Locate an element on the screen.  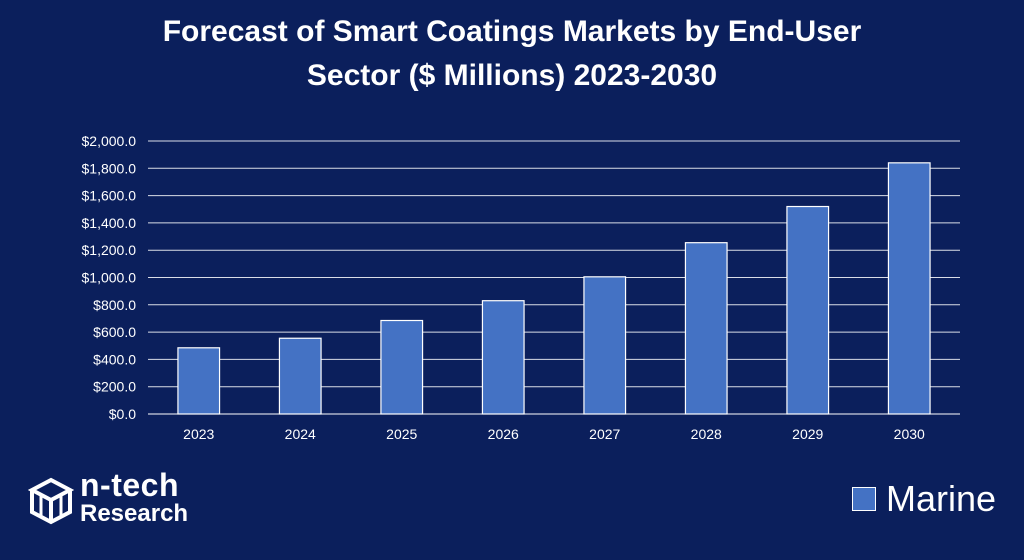
chart-title-line-2: Sector ($ Millions) 2023-2030 is located at coordinates (512, 75).